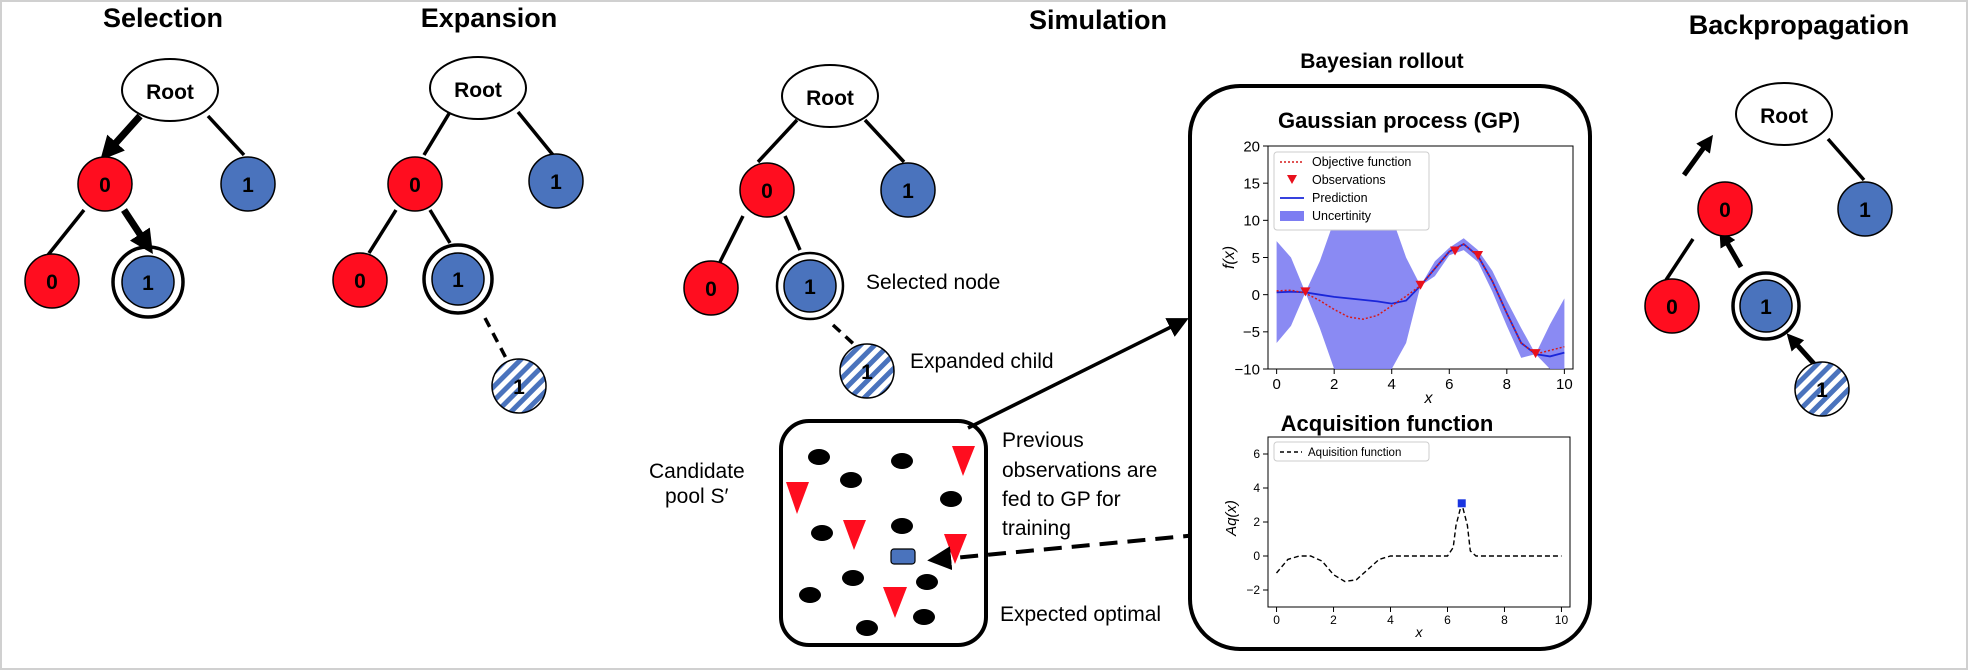 This screenshot has width=1968, height=672. I want to click on legend-entry: Aquisition function, so click(1354, 453).